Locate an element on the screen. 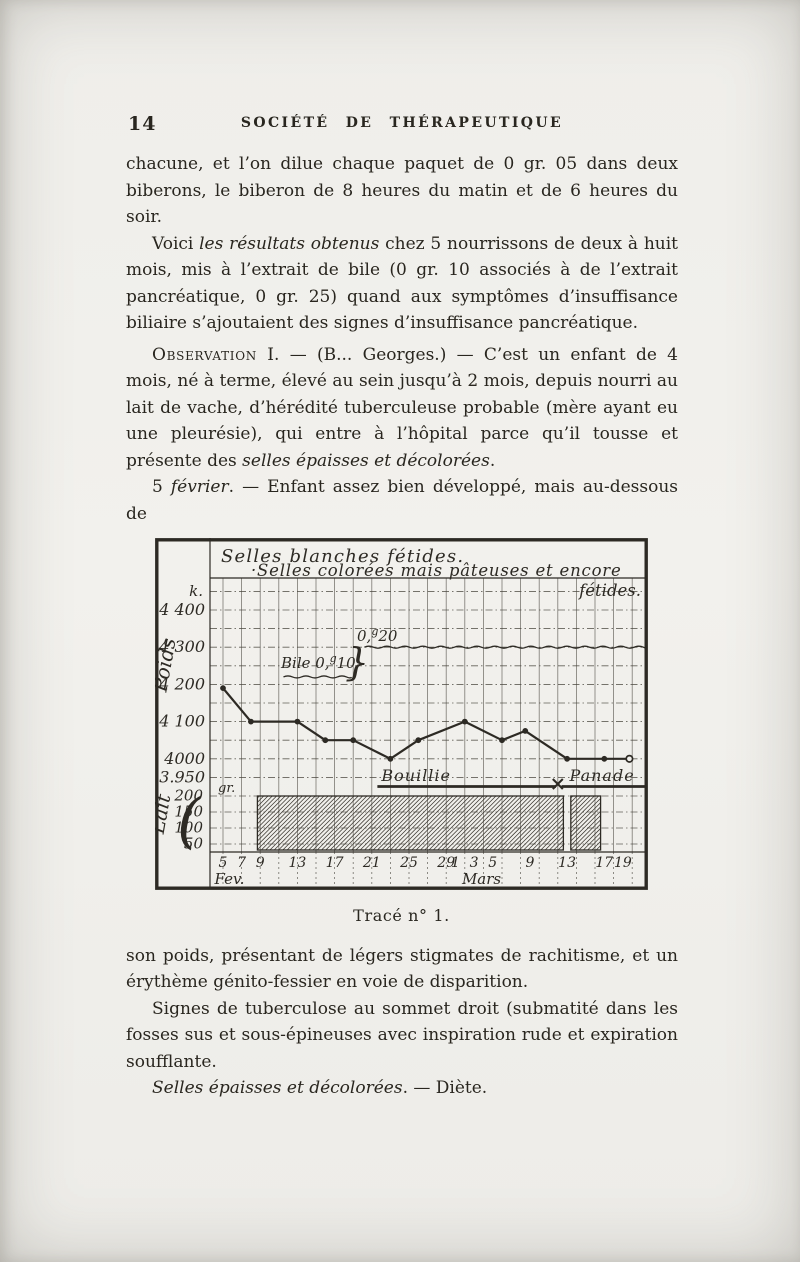 This screenshot has width=800, height=1262. bile-dose1-label: Bile 0,g10 is located at coordinates (318, 662).